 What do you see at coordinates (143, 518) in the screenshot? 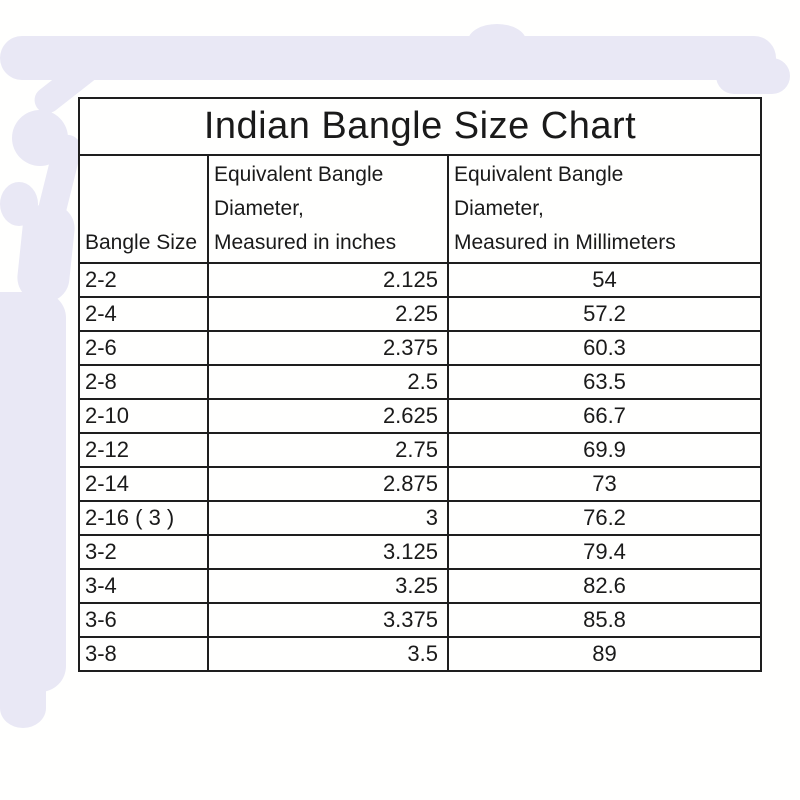
I see `bangle-size-cell: 2-16 ( 3 )` at bounding box center [143, 518].